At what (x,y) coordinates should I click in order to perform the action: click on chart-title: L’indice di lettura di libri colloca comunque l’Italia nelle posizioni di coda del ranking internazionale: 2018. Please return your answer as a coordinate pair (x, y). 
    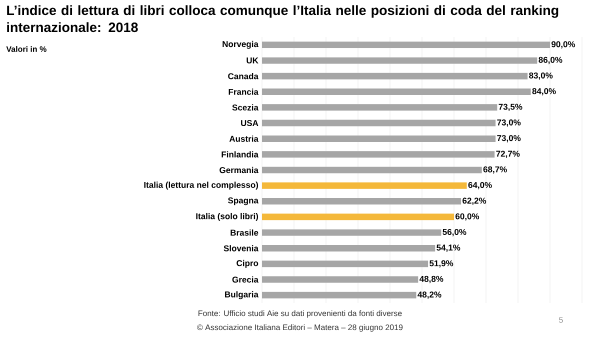
    Looking at the image, I should click on (282, 18).